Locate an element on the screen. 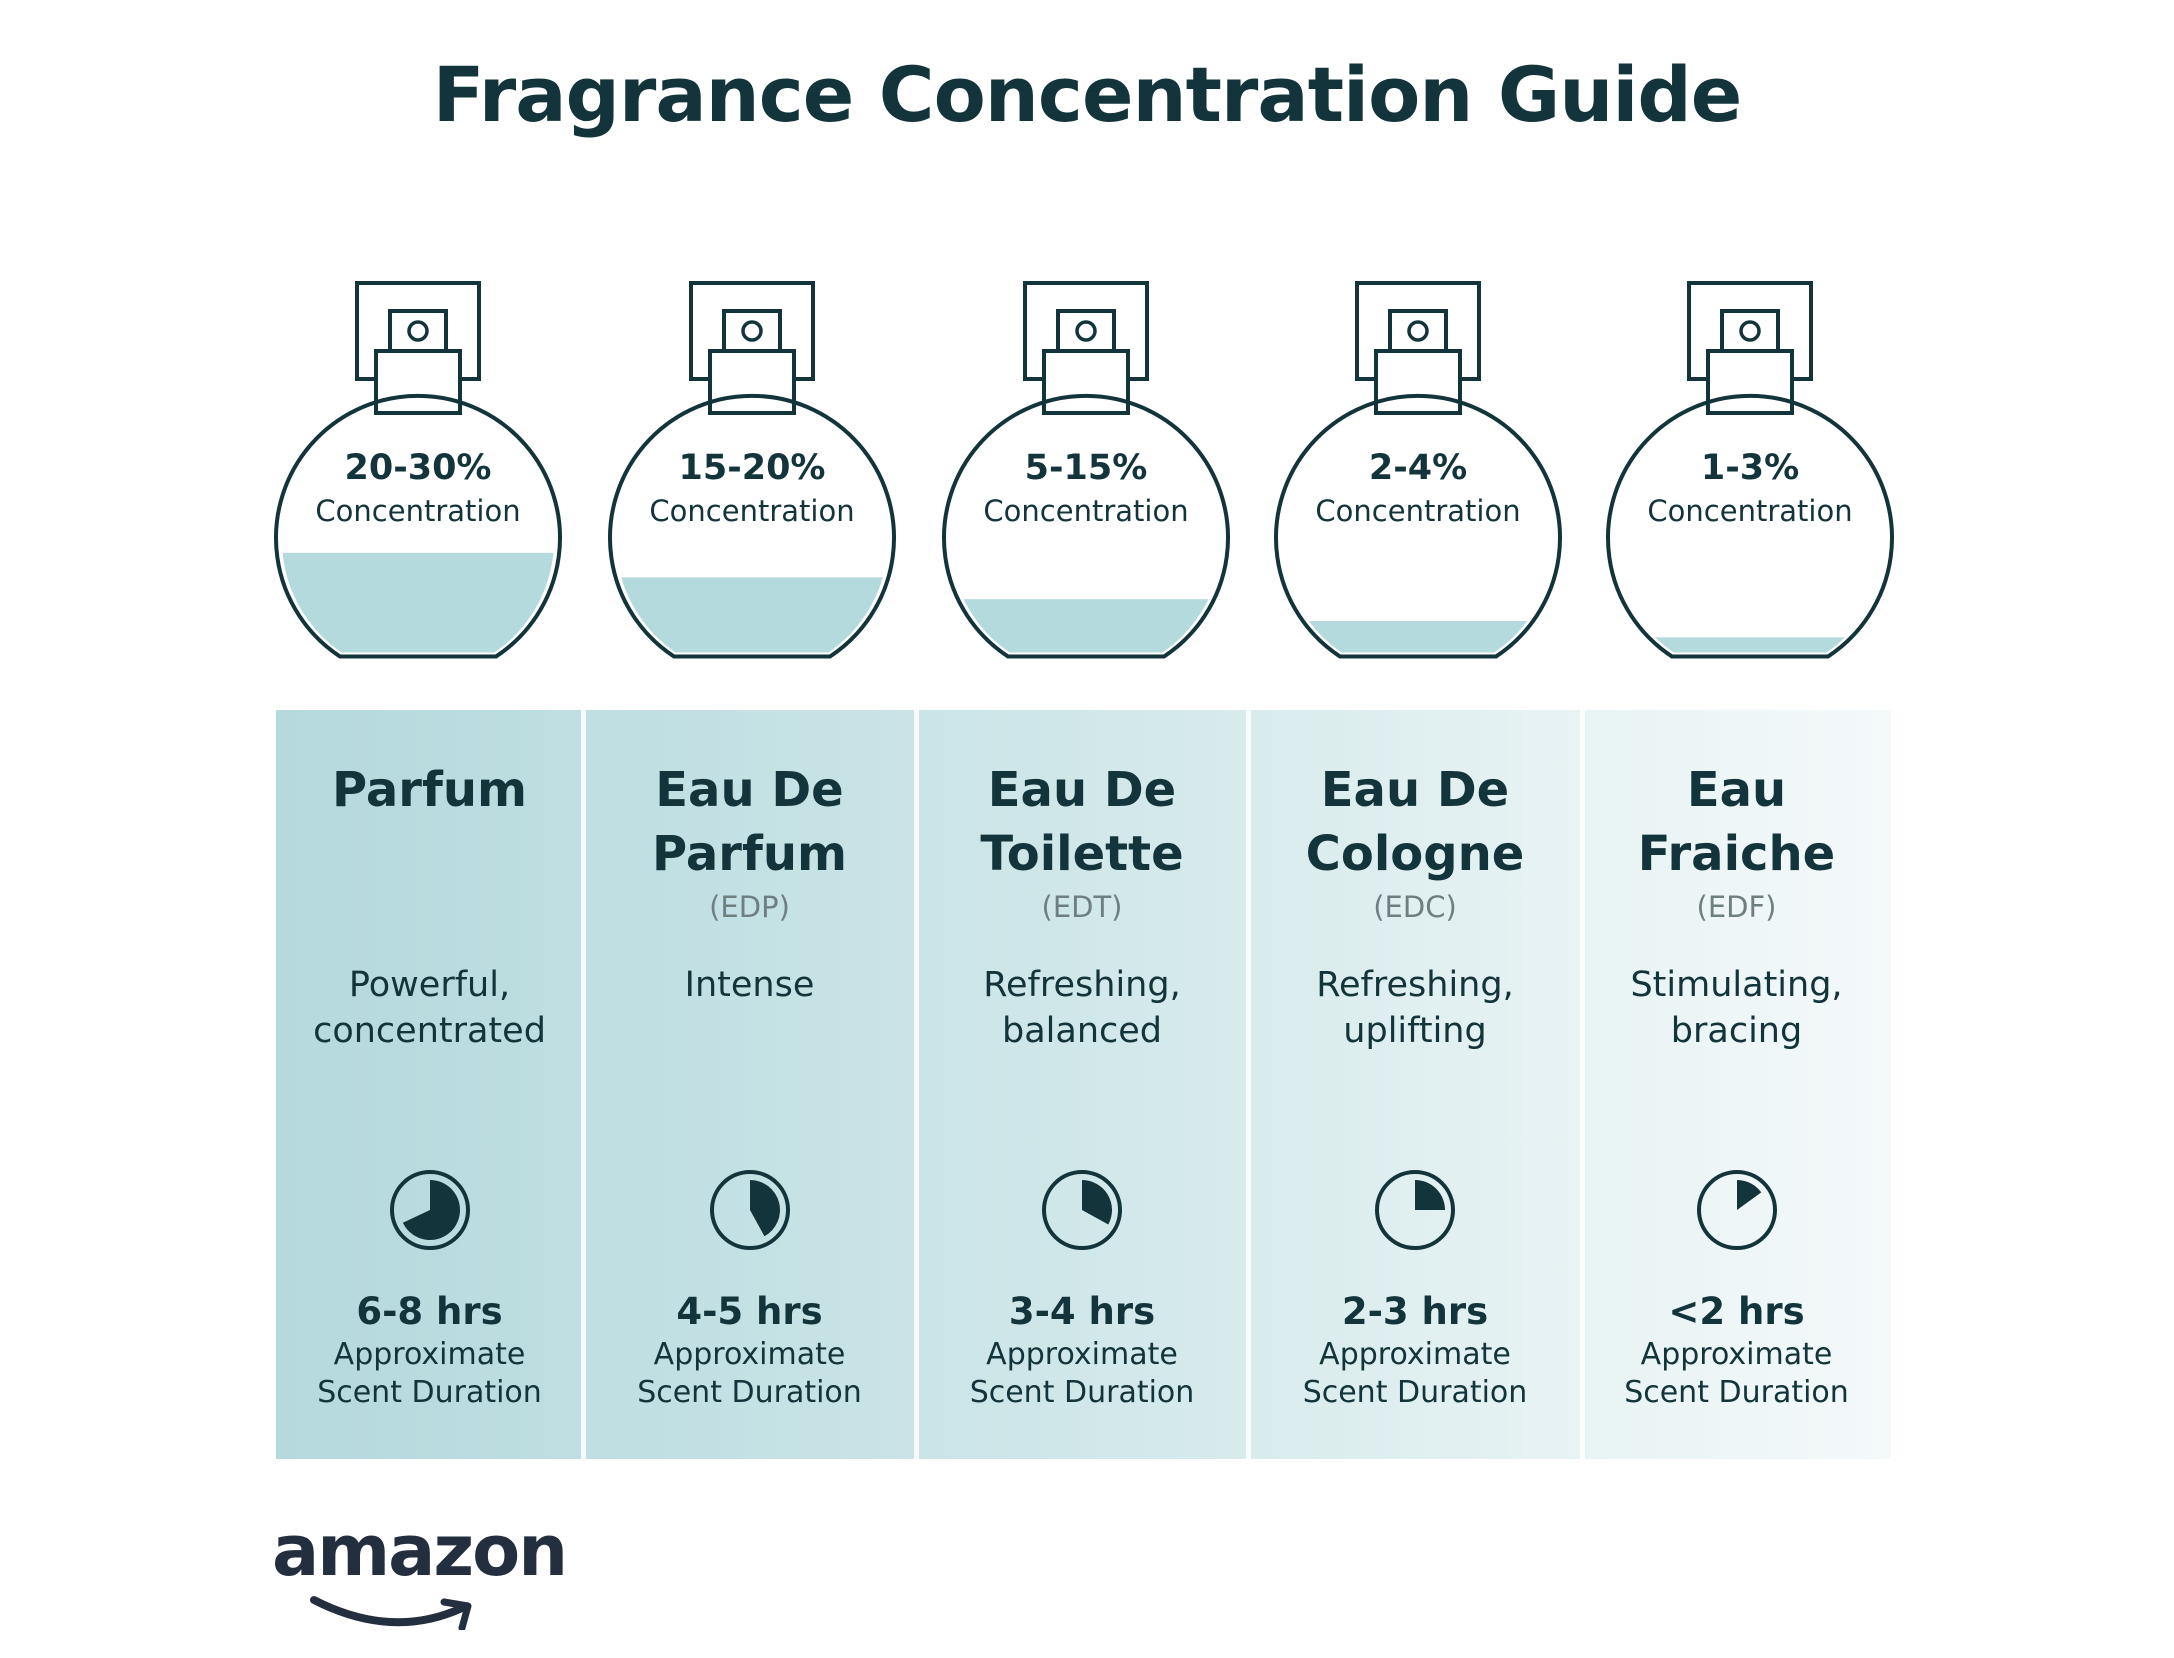 The width and height of the screenshot is (2174, 1658). fragrance-name: Eau De Parfum is located at coordinates (749, 822).